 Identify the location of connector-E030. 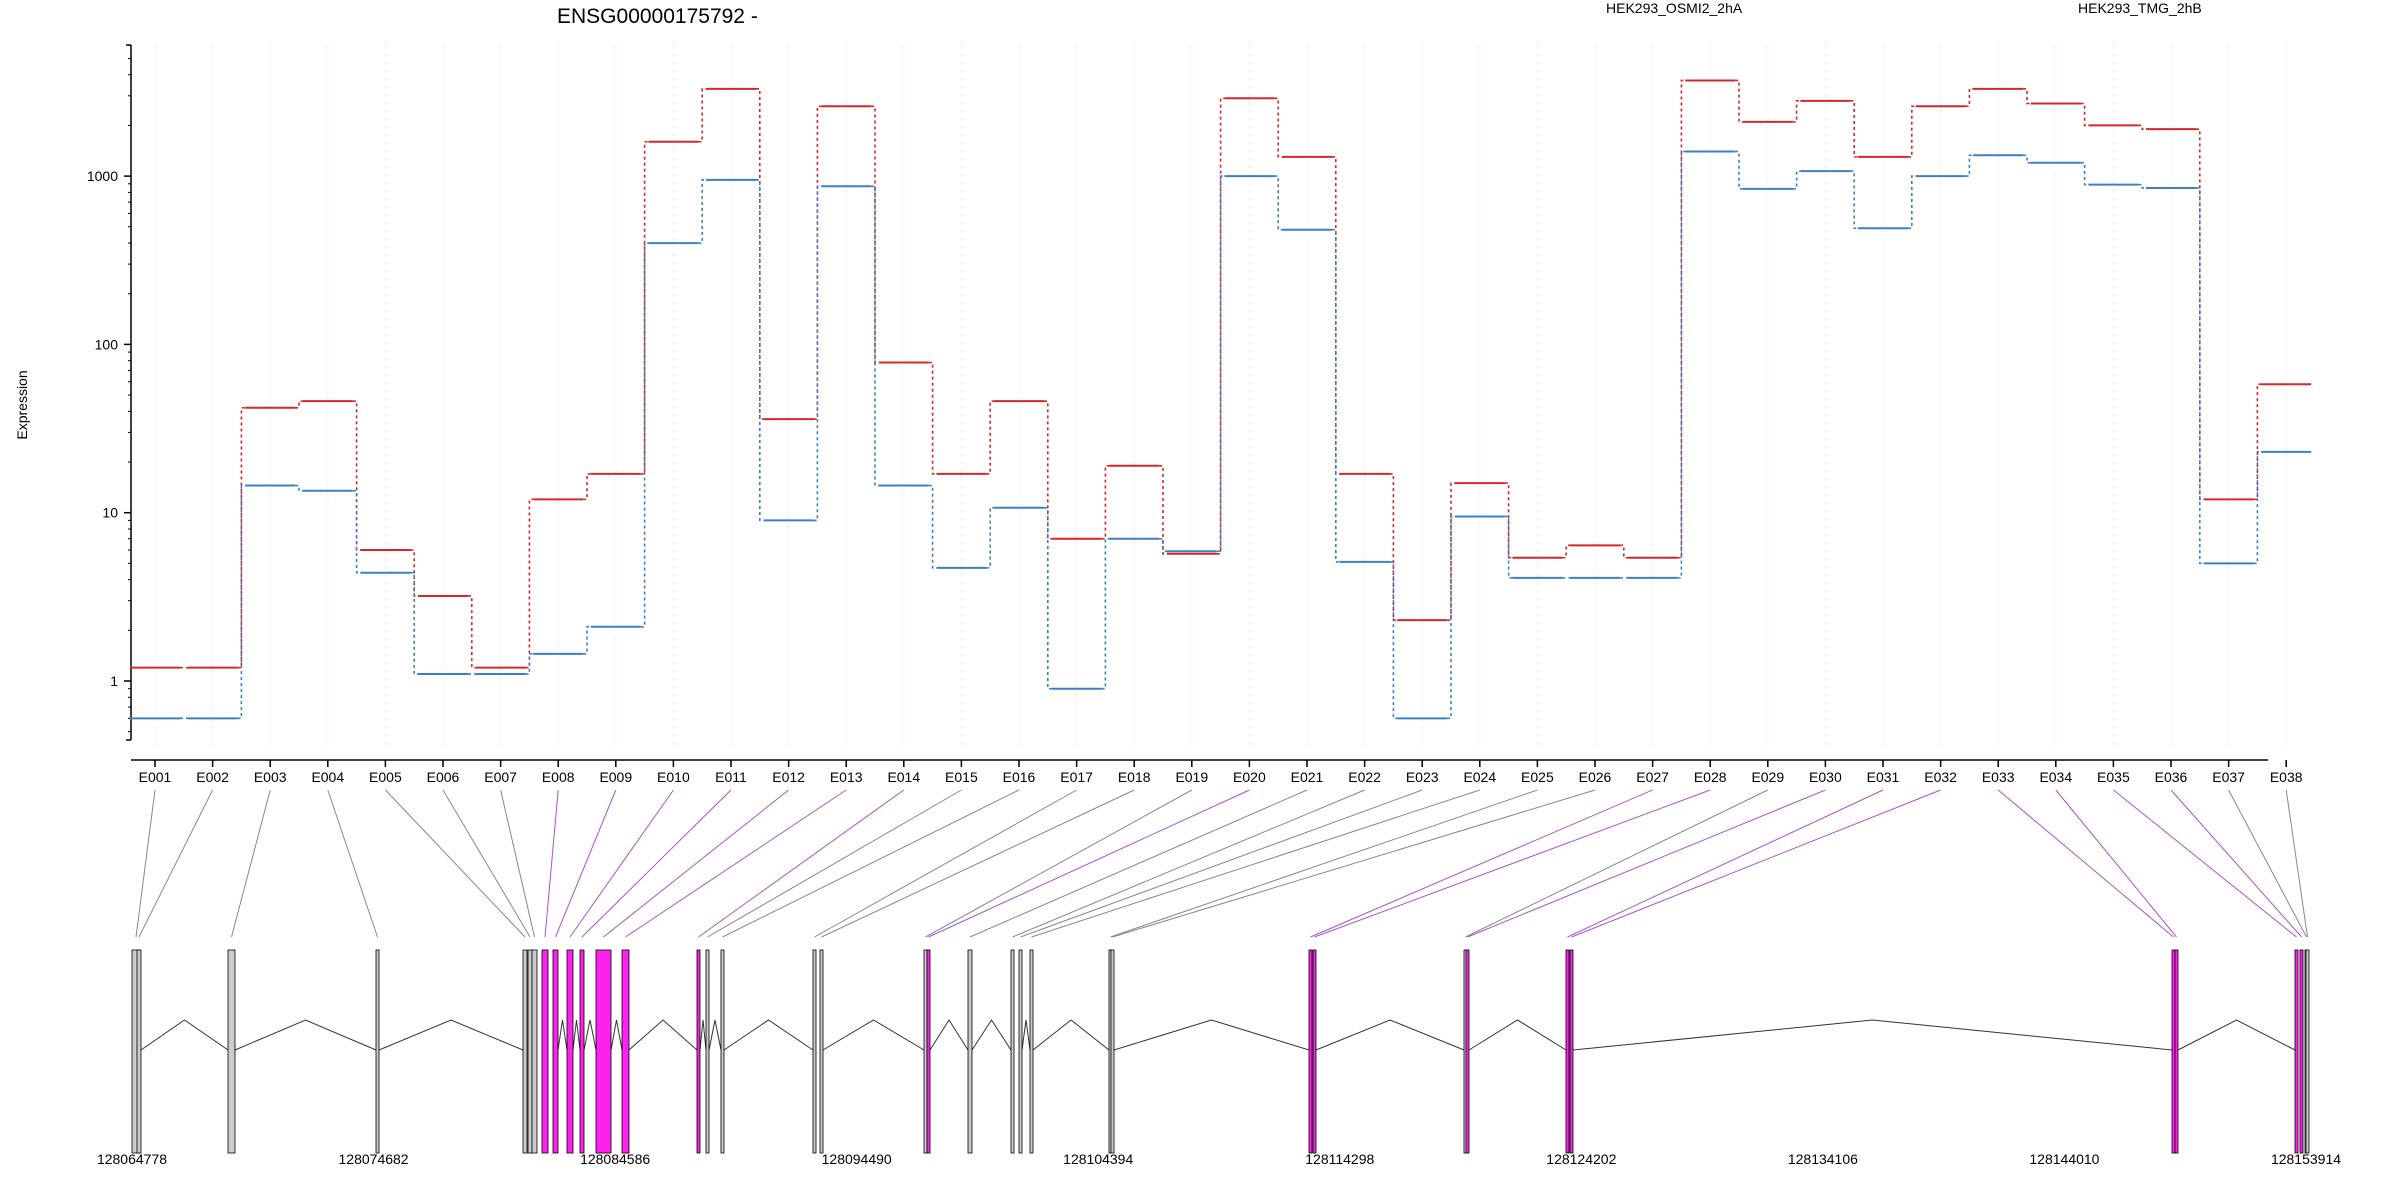
(1646, 863).